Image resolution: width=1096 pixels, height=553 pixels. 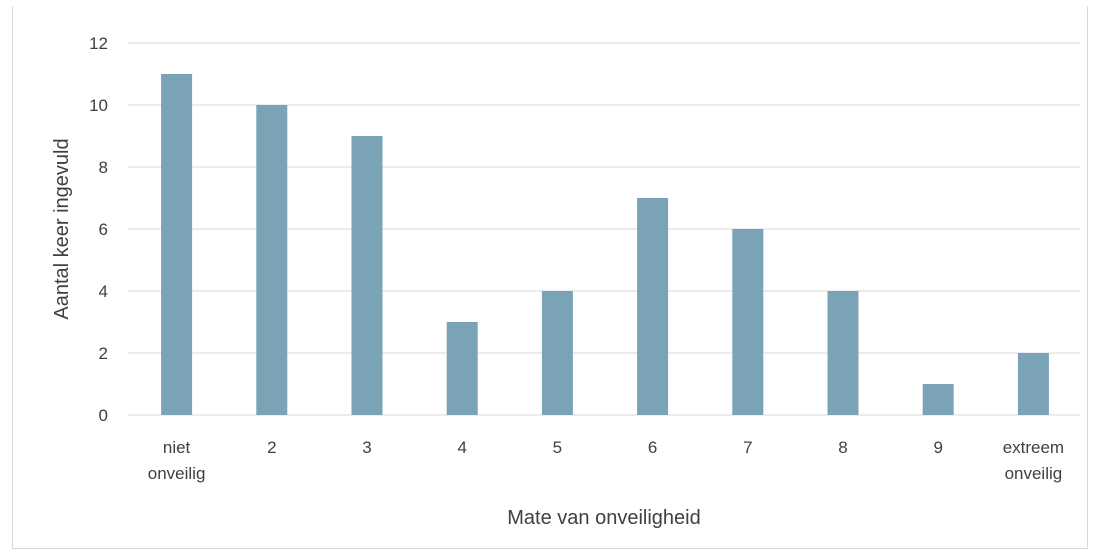 I want to click on y-tick-label: 12, so click(x=98, y=43).